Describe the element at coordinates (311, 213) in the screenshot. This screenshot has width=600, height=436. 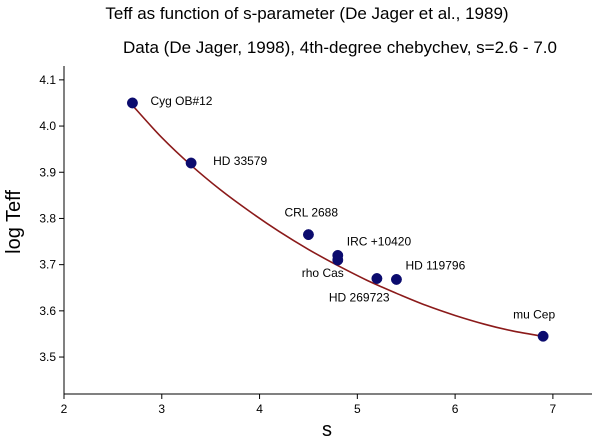
I see `point-label: CRL 2688` at that location.